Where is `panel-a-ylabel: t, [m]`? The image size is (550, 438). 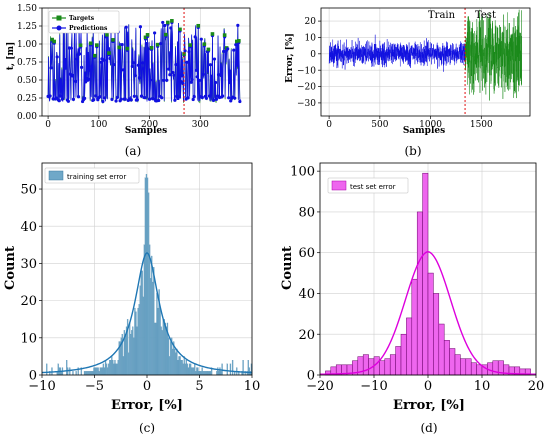 panel-a-ylabel: t, [m] is located at coordinates (11, 56).